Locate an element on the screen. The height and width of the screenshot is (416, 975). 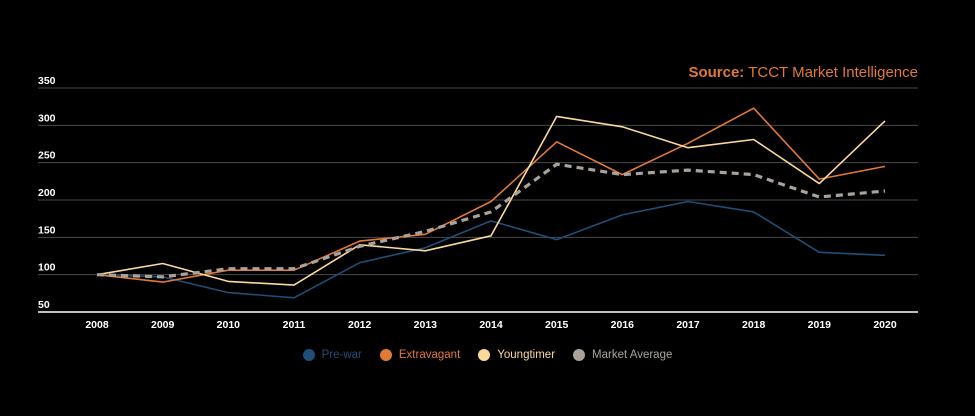
y-axis-ticks: 50 100 150 200 250 300 350 is located at coordinates (47, 193).